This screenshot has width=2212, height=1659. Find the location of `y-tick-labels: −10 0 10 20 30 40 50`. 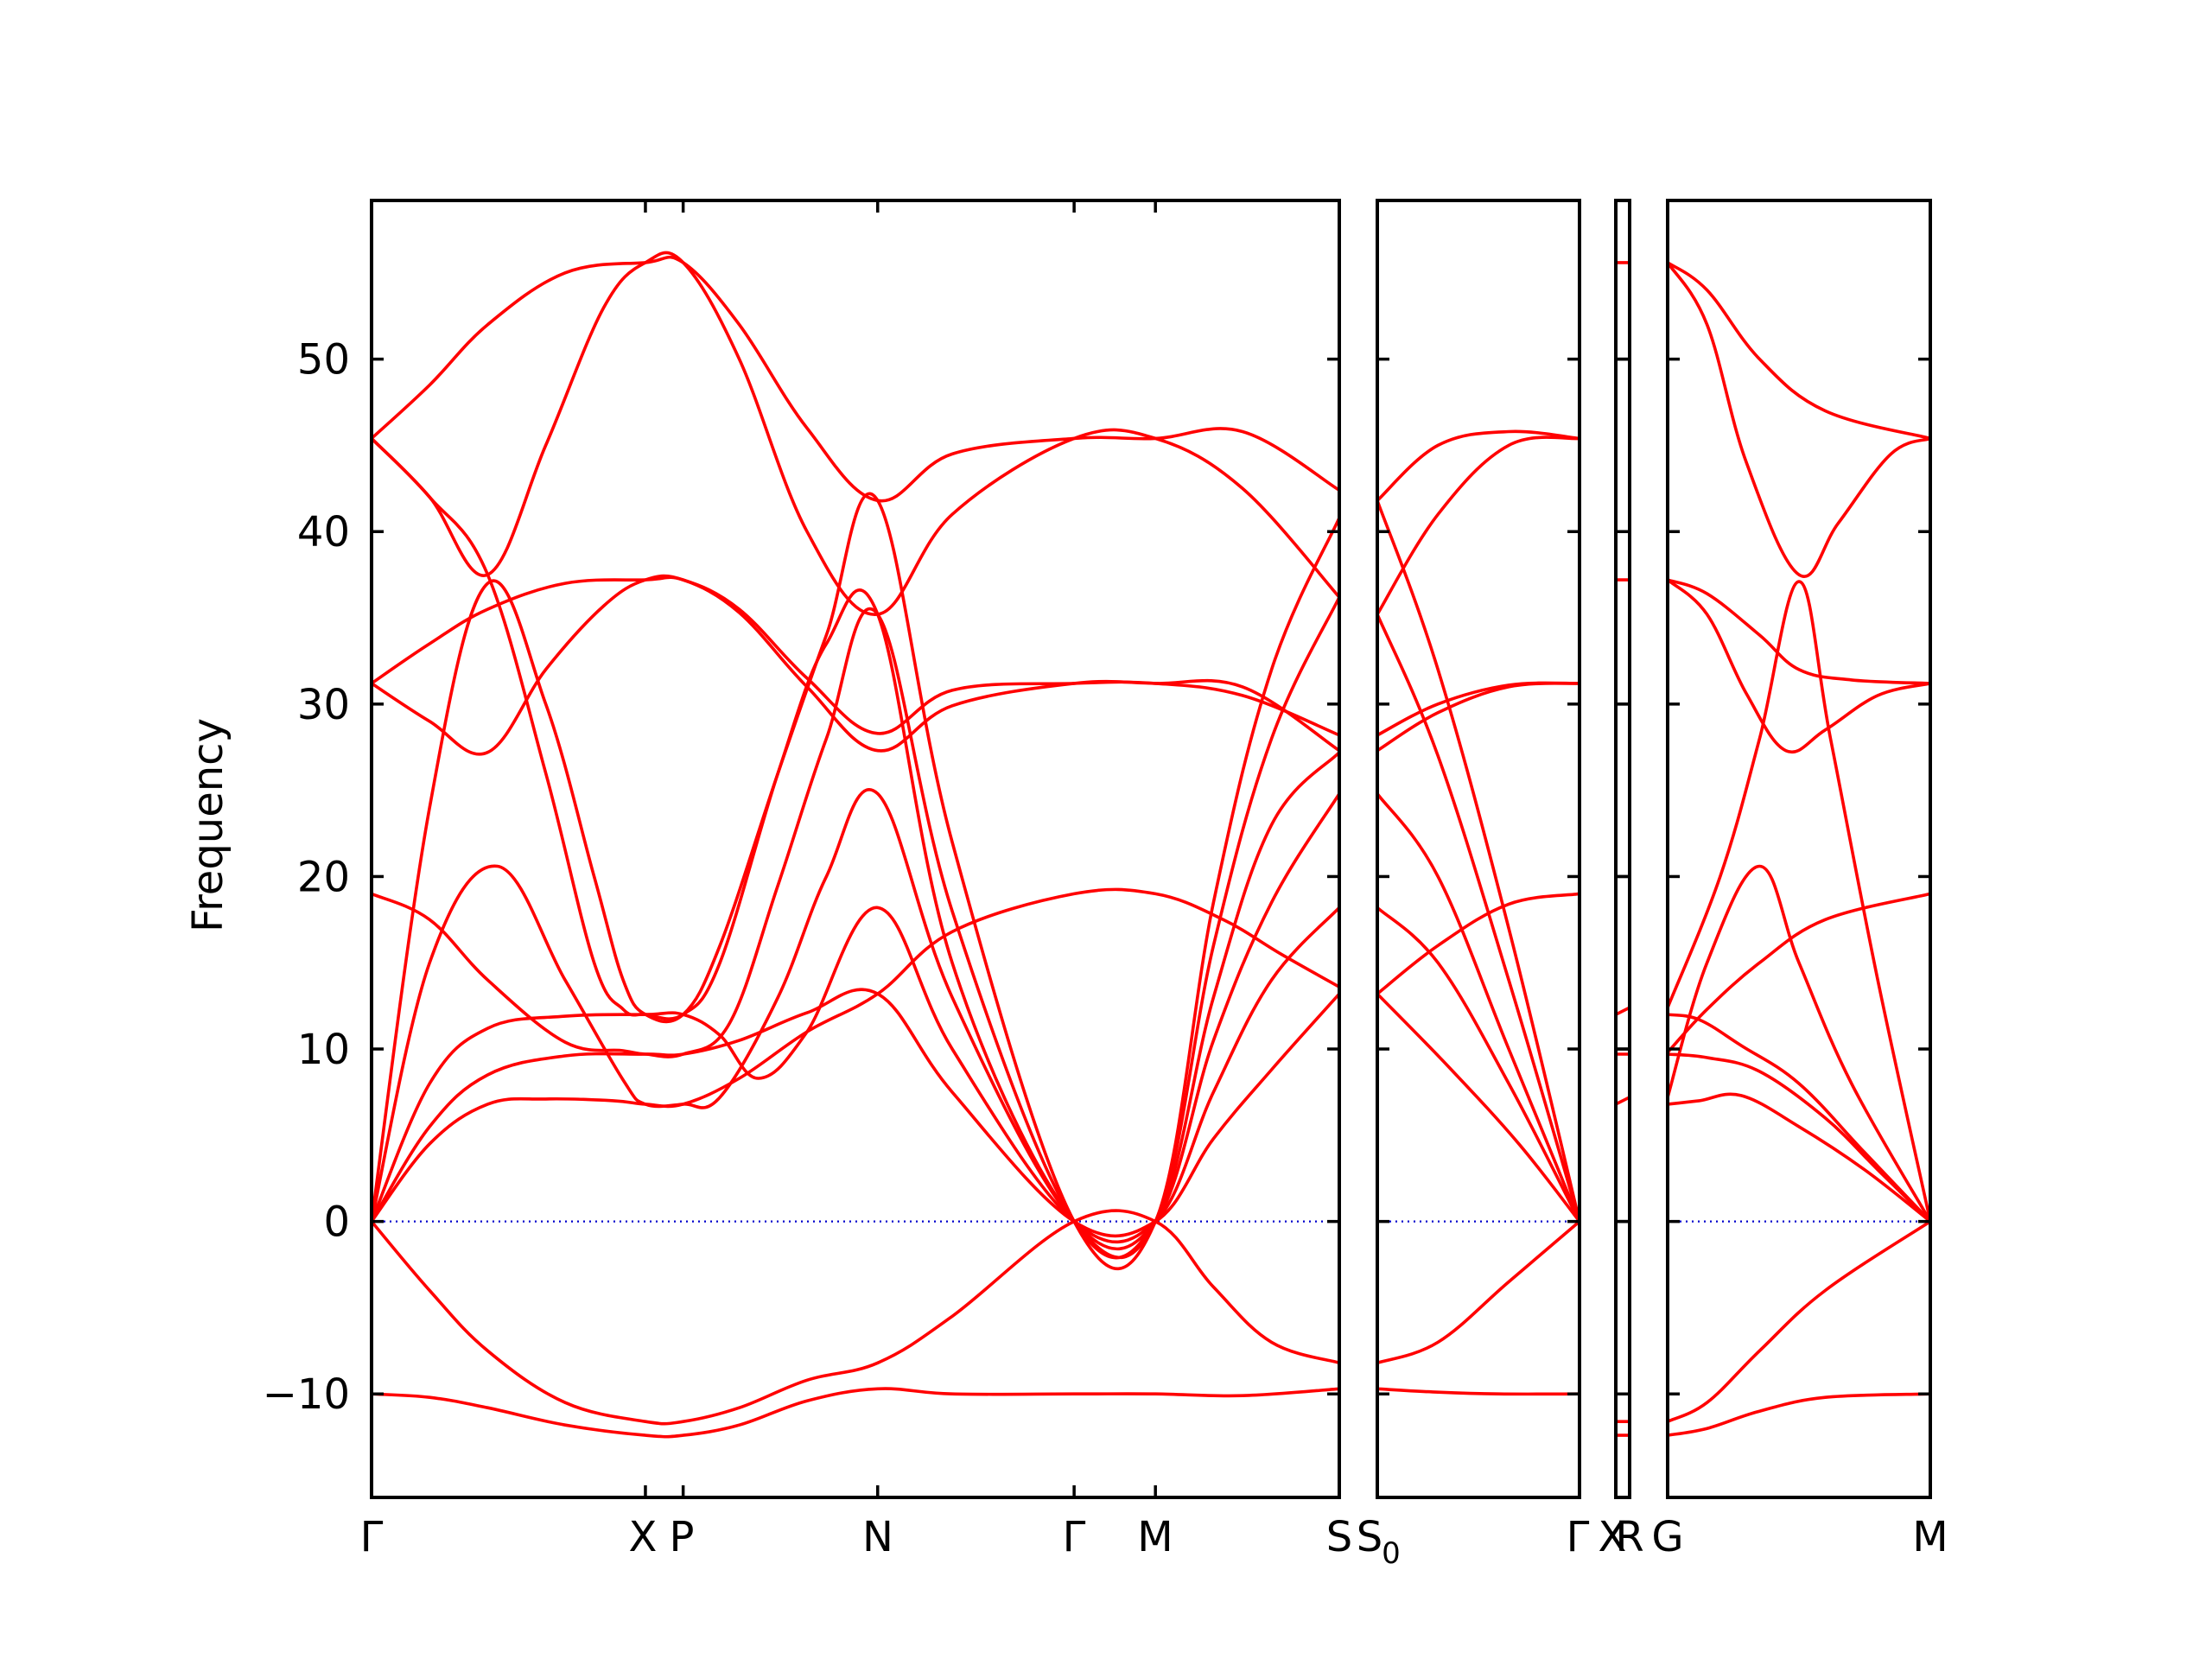

y-tick-labels: −10 0 10 20 30 40 50 is located at coordinates (306, 878).